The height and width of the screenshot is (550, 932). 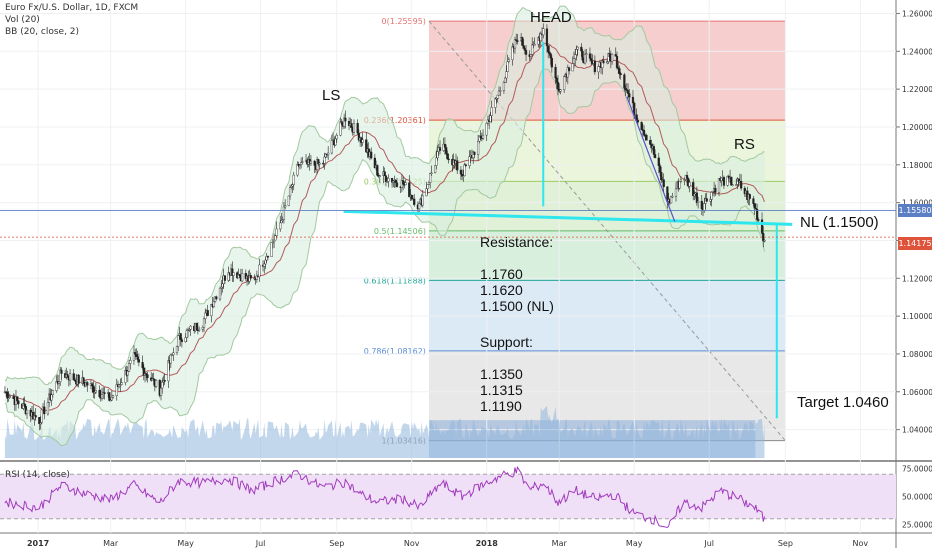 I want to click on bollinger-legend: BB (20, close, 2), so click(x=42, y=32).